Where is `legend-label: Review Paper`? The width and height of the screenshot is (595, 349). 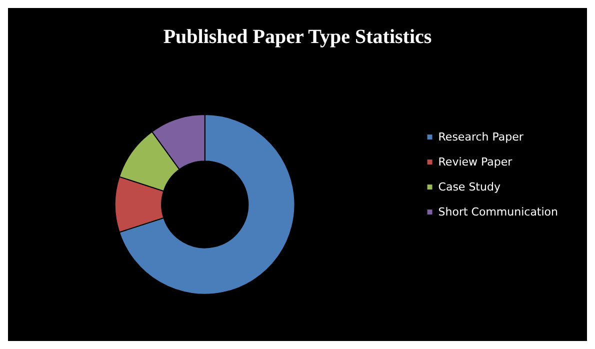
legend-label: Review Paper is located at coordinates (475, 162).